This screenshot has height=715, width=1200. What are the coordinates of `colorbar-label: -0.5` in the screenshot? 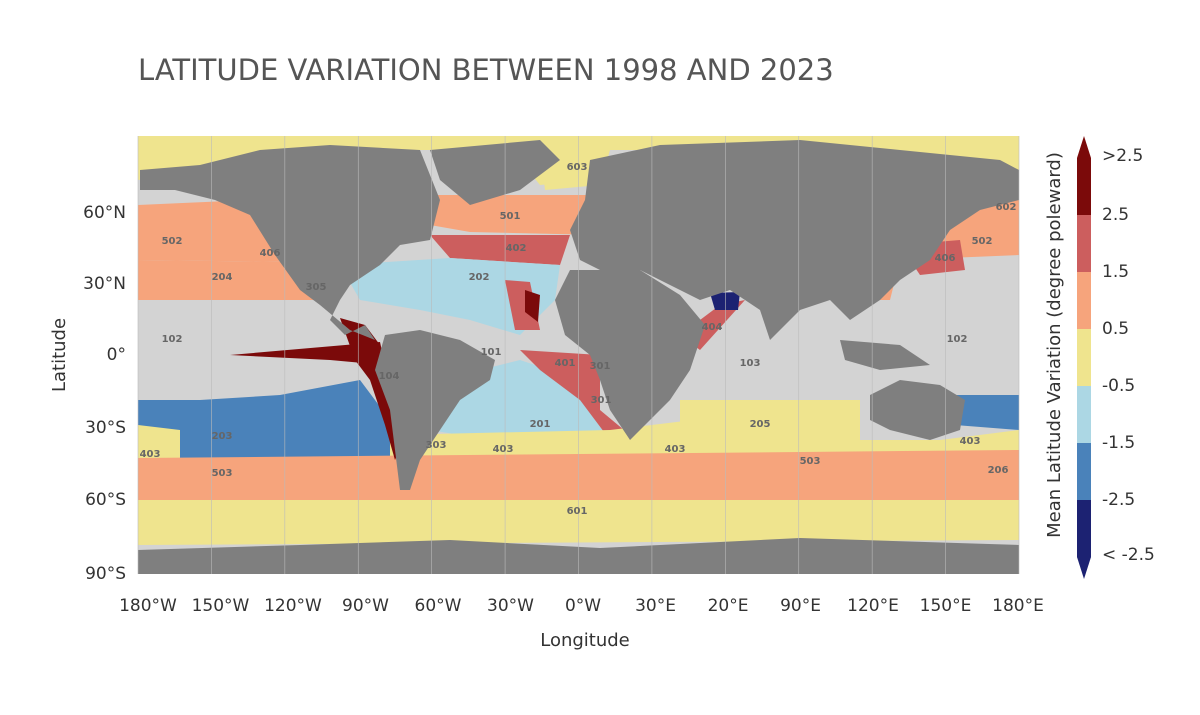 It's located at (1118, 386).